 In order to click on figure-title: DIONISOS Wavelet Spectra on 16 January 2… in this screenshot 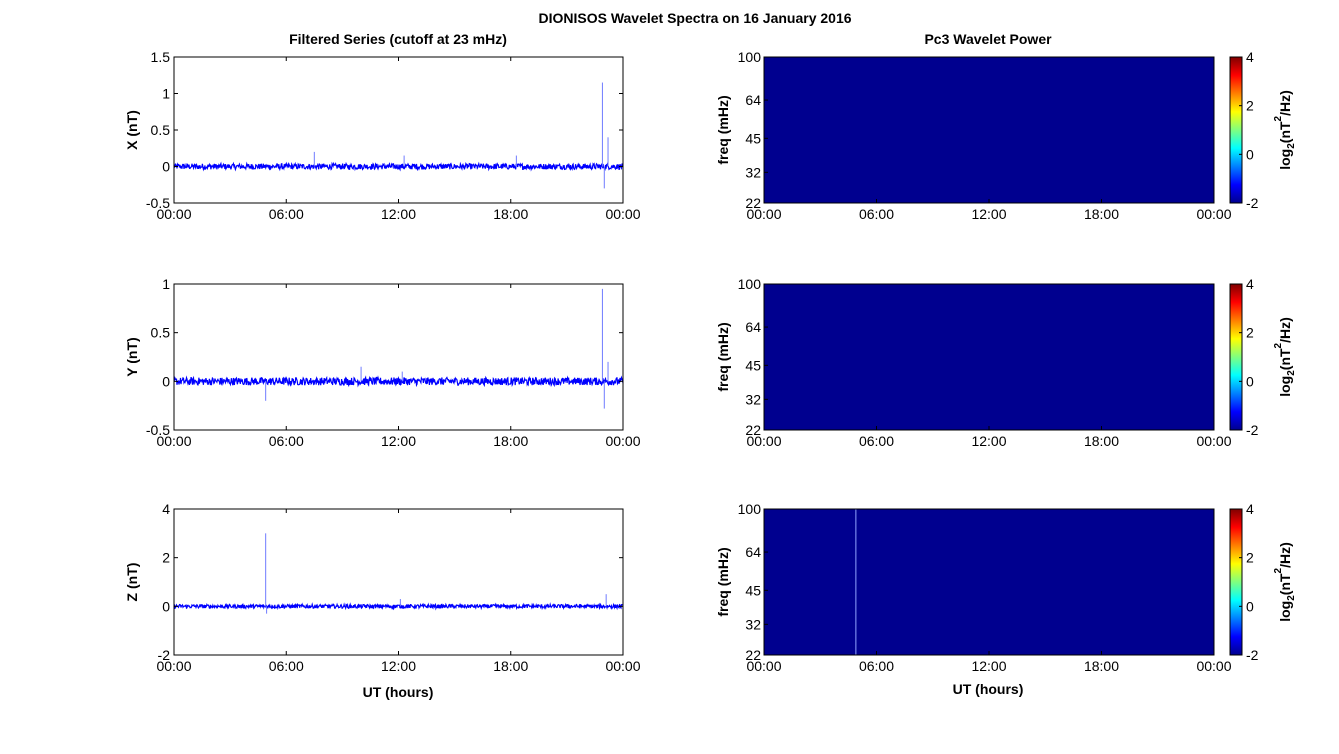, I will do `click(694, 18)`.